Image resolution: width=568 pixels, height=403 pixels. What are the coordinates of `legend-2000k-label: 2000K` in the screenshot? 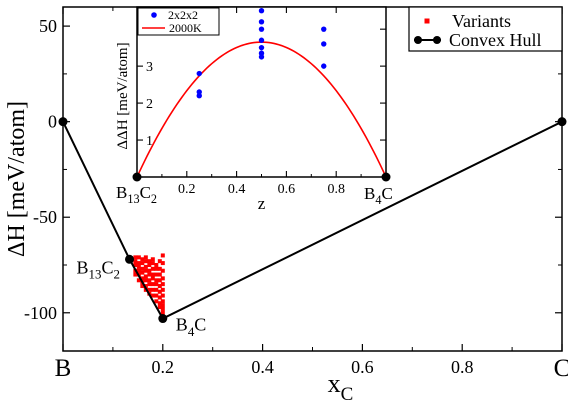 It's located at (185, 28).